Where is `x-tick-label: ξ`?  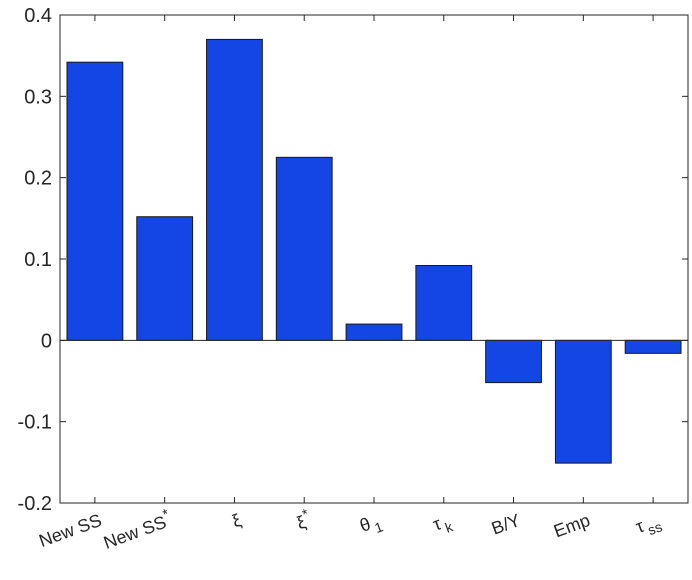
x-tick-label: ξ is located at coordinates (236, 521).